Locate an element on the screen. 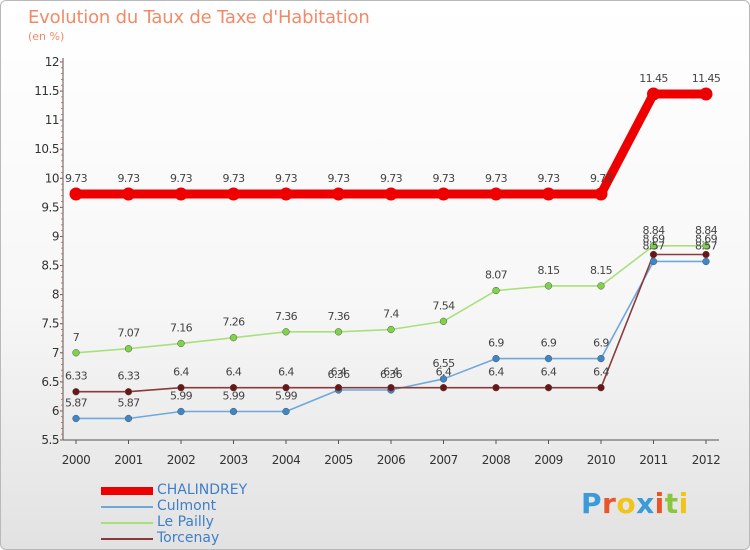 The image size is (750, 550). y-tick-label: 7.5 is located at coordinates (50, 324).